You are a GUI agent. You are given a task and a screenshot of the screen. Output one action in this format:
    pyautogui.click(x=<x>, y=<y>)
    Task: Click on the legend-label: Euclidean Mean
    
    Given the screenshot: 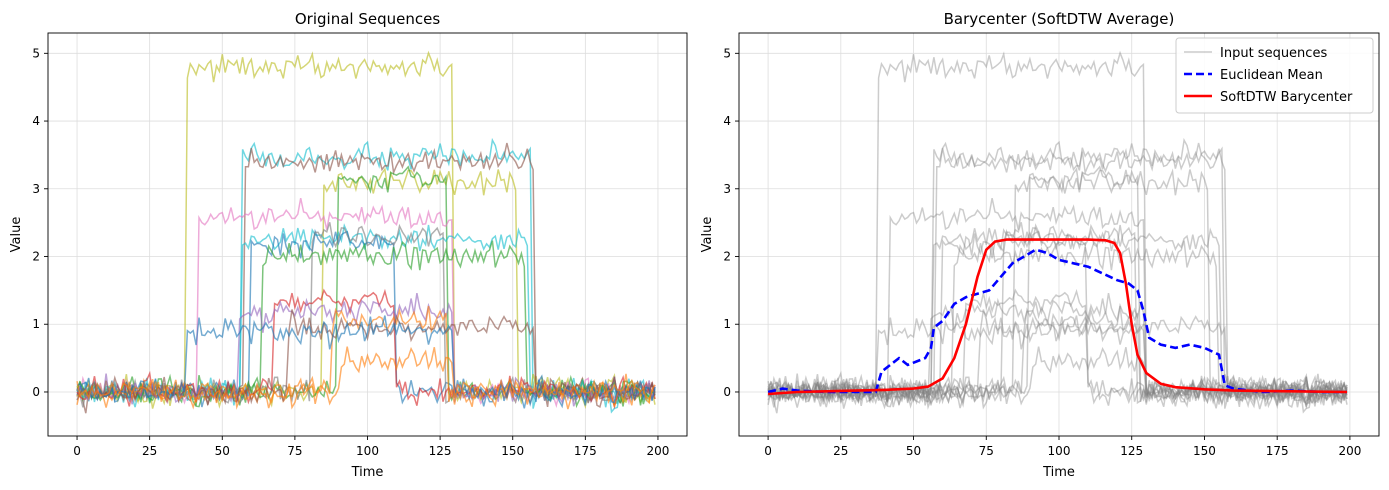 What is the action you would take?
    pyautogui.click(x=1271, y=75)
    